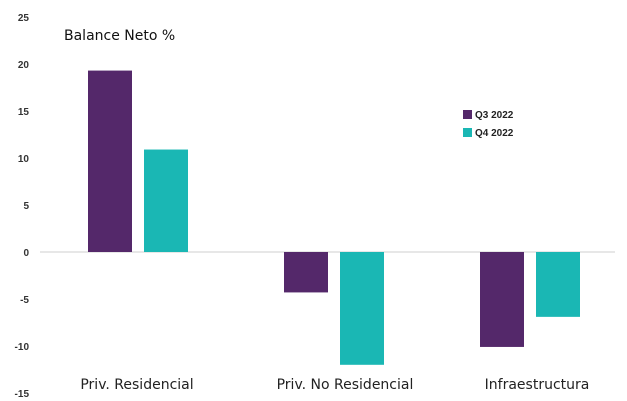 Image resolution: width=627 pixels, height=401 pixels. Describe the element at coordinates (24, 112) in the screenshot. I see `y-tick-label: 15` at that location.